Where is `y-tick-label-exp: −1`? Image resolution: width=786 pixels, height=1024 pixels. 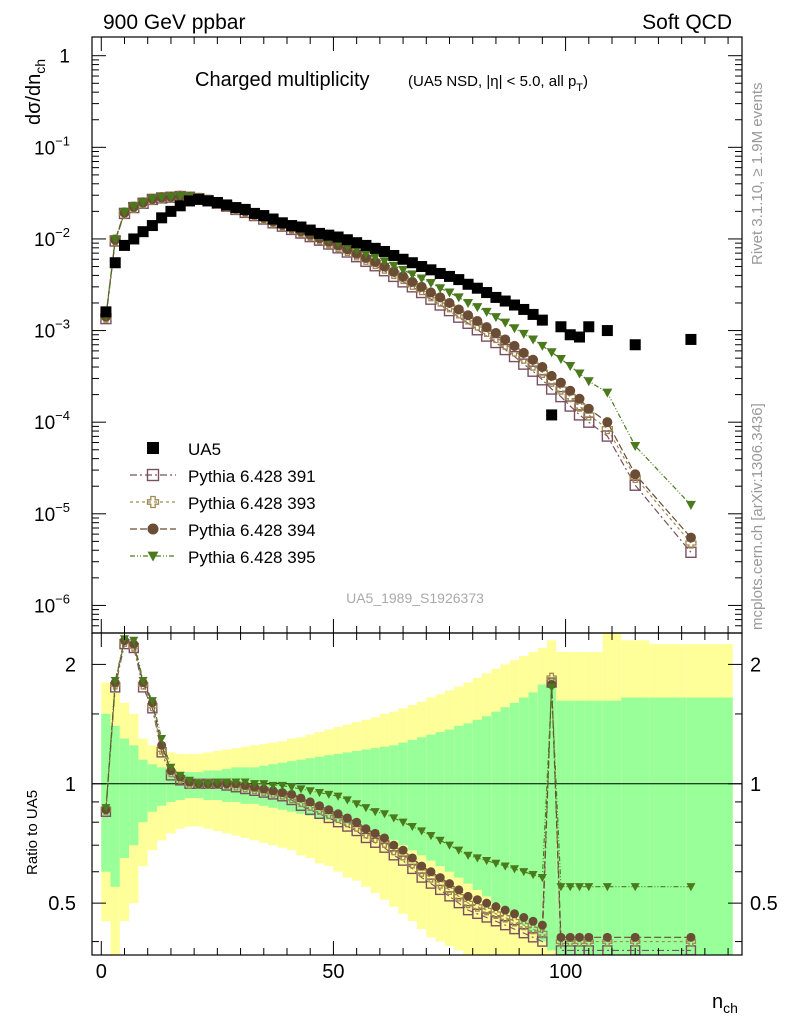
y-tick-label-exp: −1 is located at coordinates (62, 140).